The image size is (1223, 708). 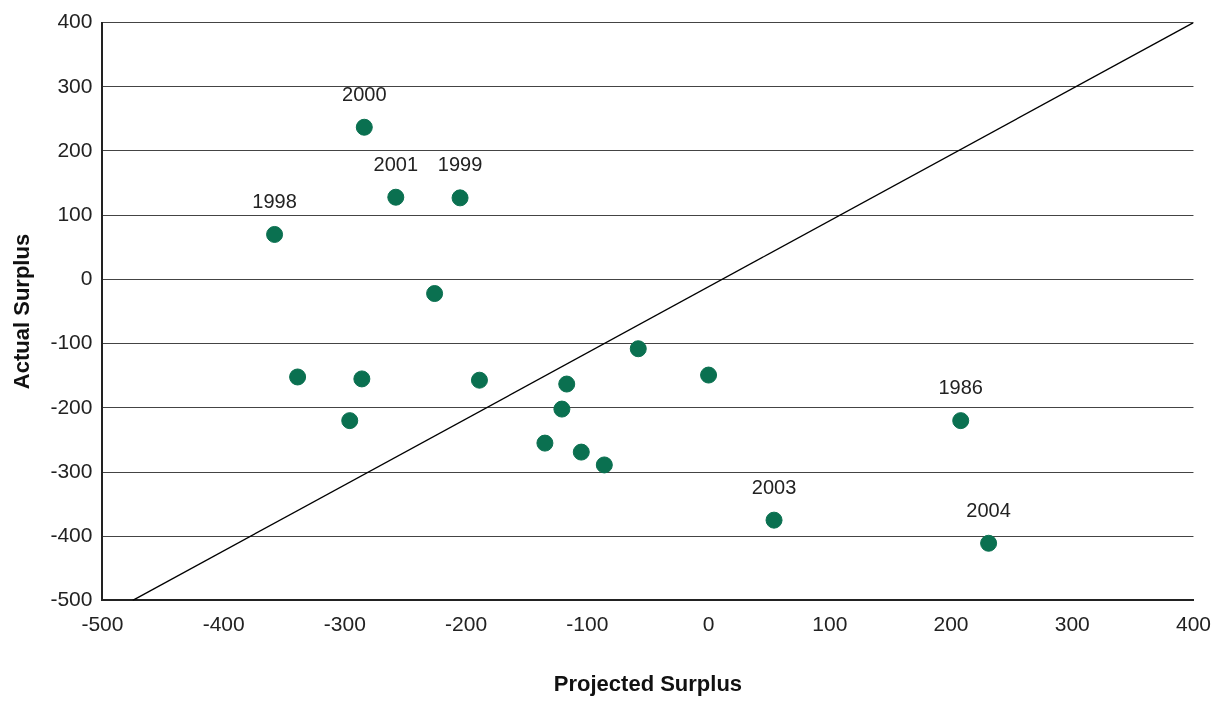 What do you see at coordinates (71, 470) in the screenshot?
I see `y-tick-label: -300` at bounding box center [71, 470].